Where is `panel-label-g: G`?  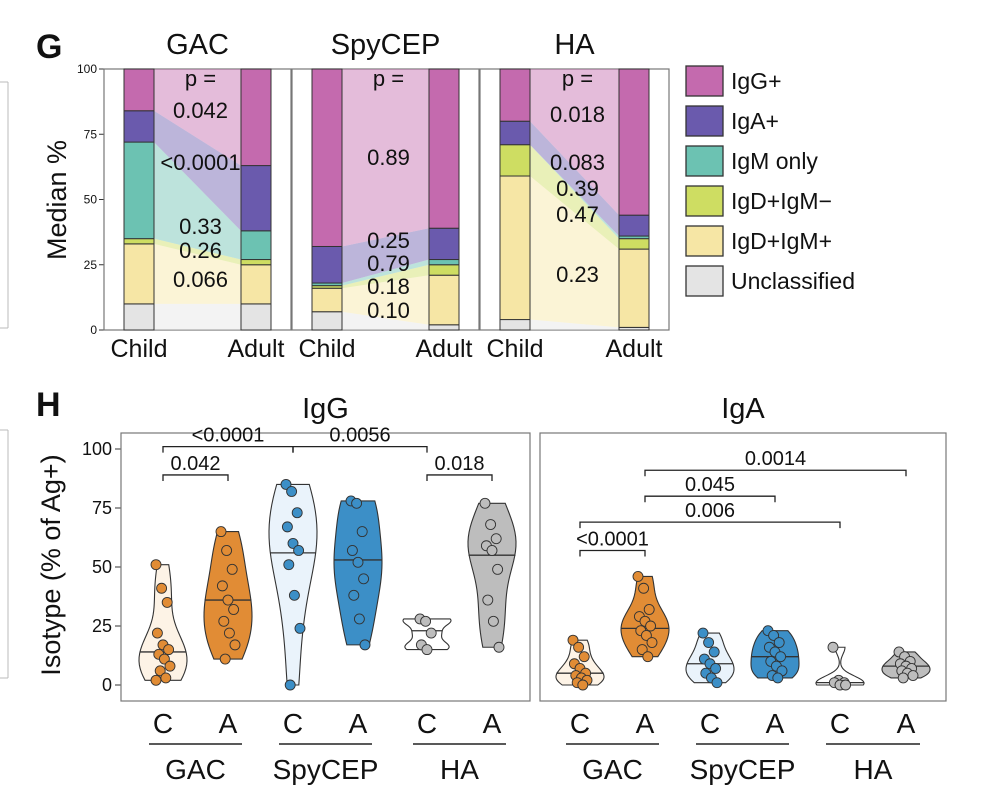 panel-label-g: G is located at coordinates (49, 47).